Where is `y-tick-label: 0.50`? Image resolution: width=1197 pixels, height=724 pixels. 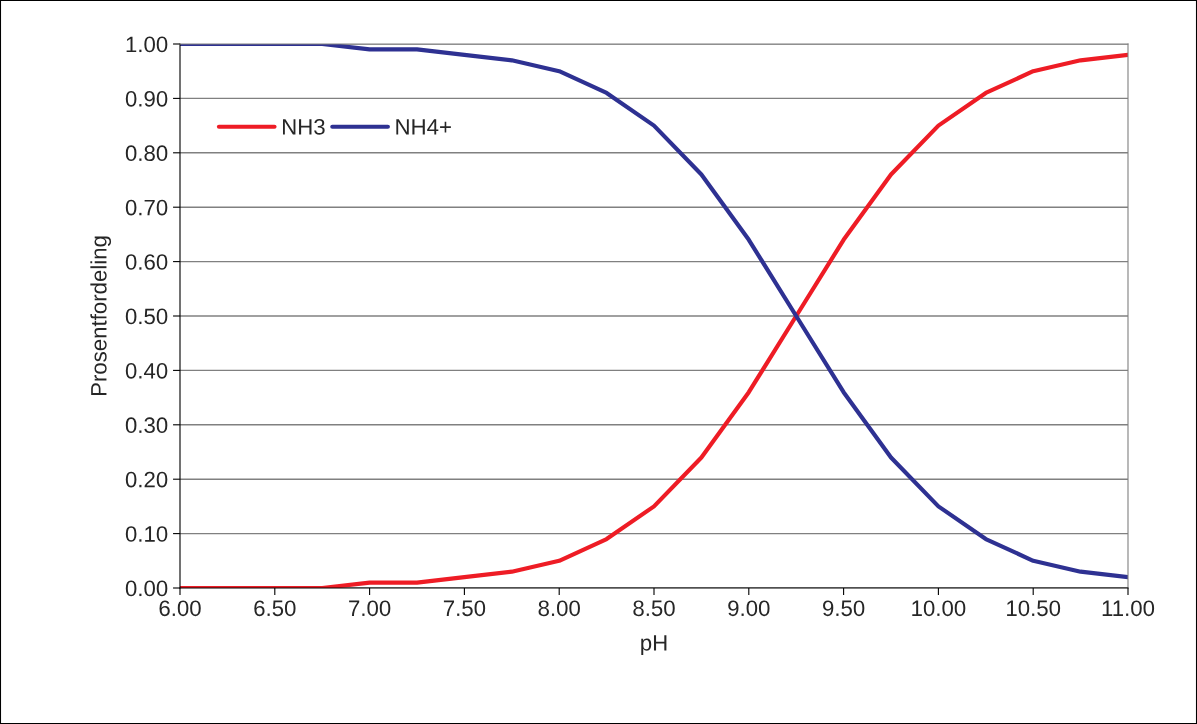 y-tick-label: 0.50 is located at coordinates (146, 316).